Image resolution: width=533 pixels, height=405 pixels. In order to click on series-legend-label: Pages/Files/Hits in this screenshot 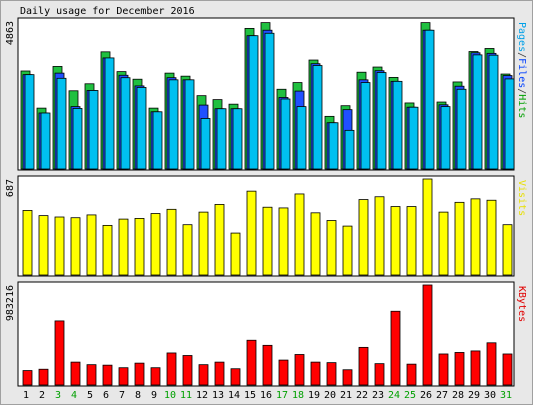, I will do `click(521, 70)`.